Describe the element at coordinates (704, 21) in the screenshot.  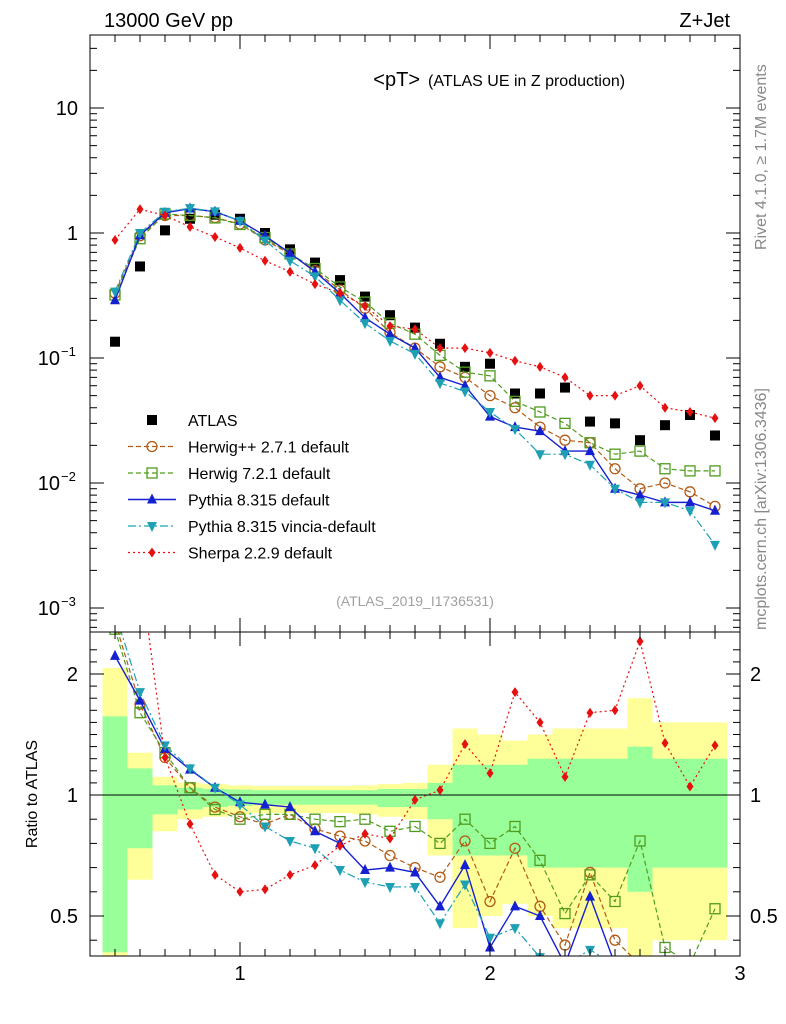
I see `header-process-label: Z+Jet` at that location.